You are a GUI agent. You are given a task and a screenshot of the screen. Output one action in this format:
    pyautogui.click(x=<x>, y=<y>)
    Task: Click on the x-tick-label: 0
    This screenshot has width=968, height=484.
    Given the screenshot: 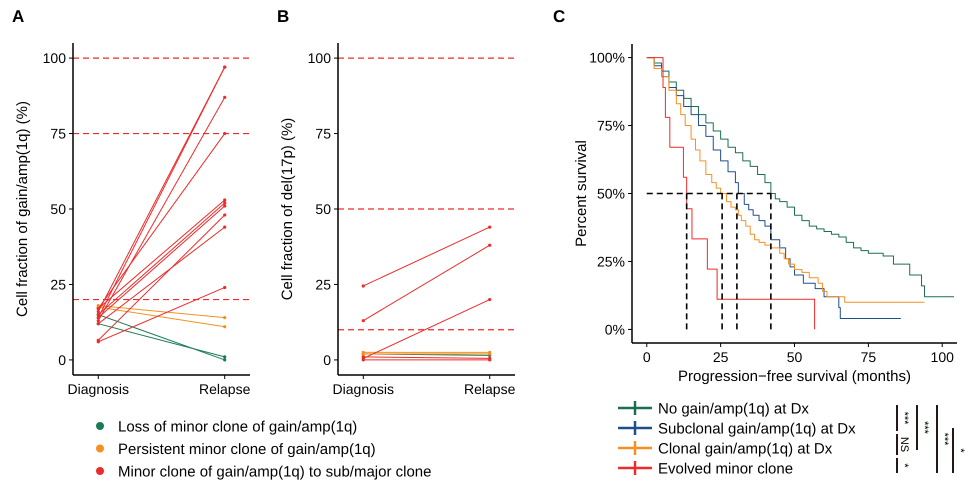 What is the action you would take?
    pyautogui.click(x=646, y=357)
    